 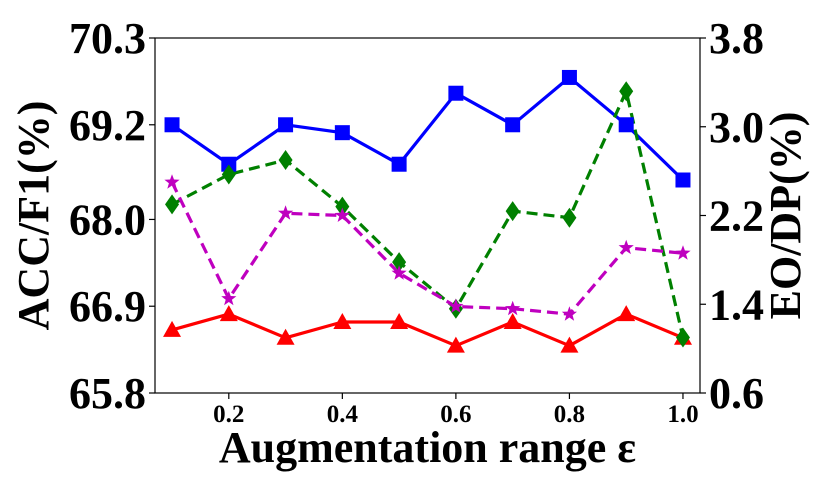 What do you see at coordinates (736, 127) in the screenshot?
I see `y-right-tick-label: 3.0` at bounding box center [736, 127].